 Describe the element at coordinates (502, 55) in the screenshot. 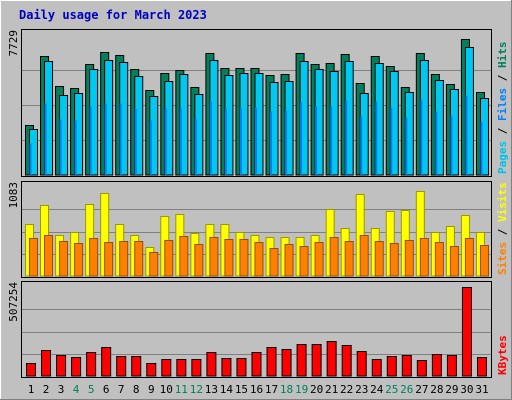

I see `legend-entry: Hits` at that location.